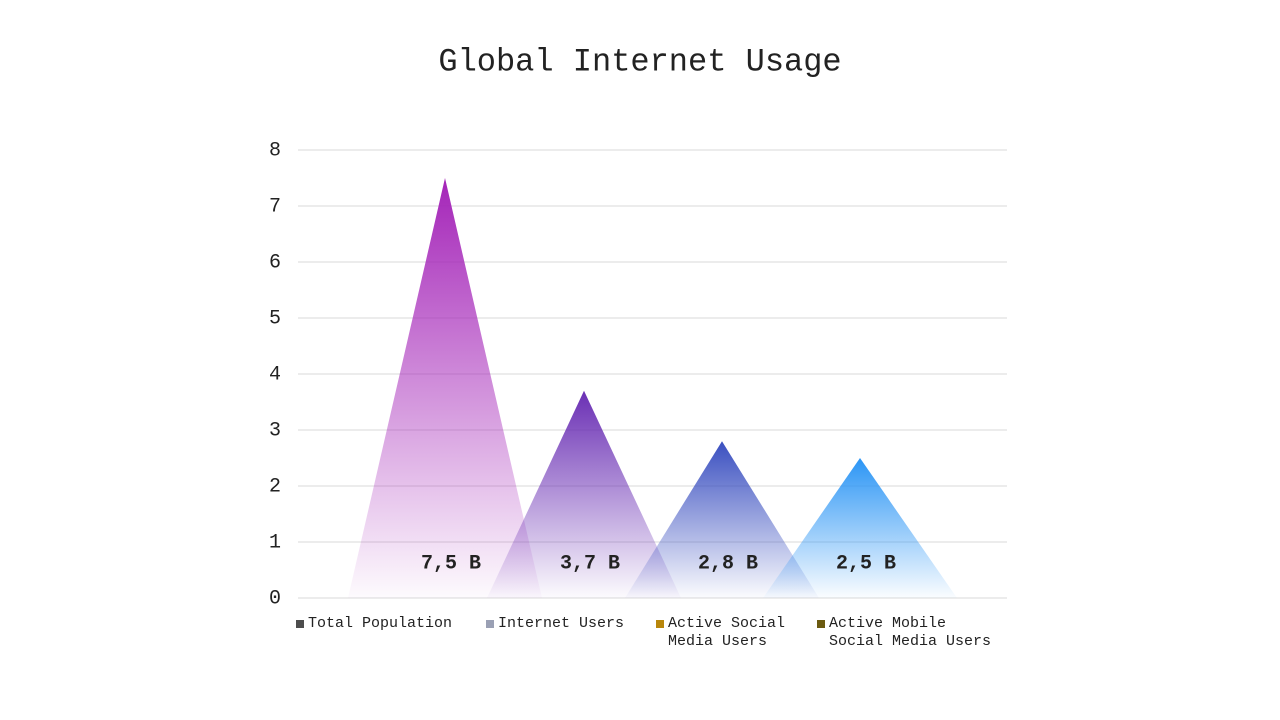 This screenshot has width=1280, height=720. I want to click on y-tick-label: 3, so click(275, 430).